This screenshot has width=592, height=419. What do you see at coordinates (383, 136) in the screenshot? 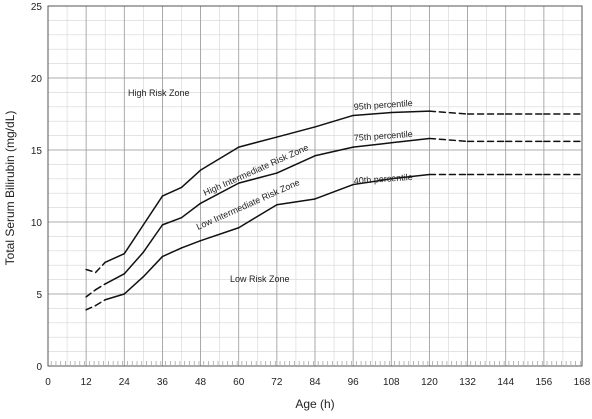
I see `series-label-75th: 75th percentile` at bounding box center [383, 136].